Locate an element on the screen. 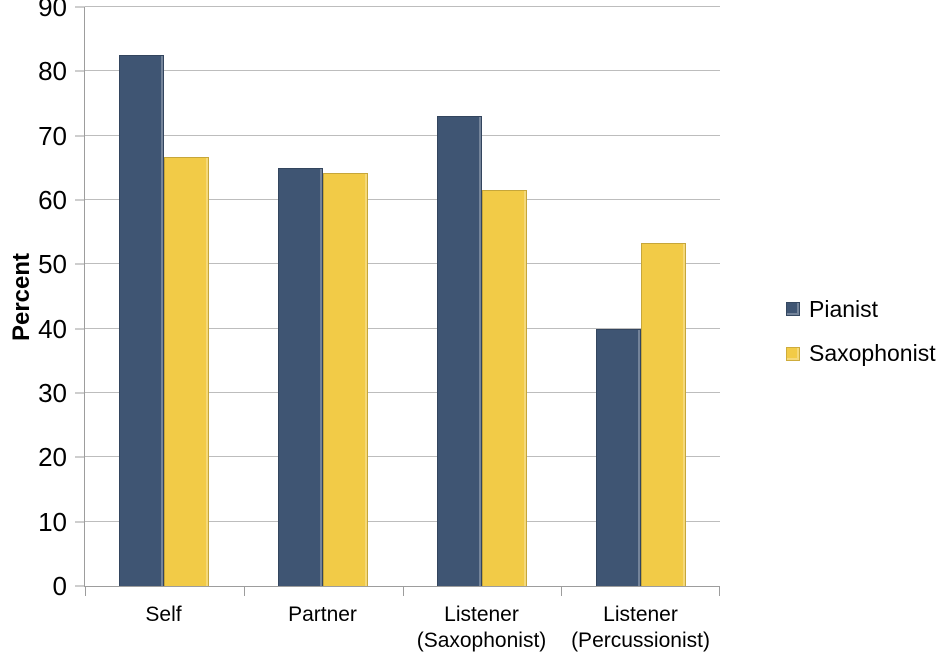 This screenshot has width=945, height=652. legend: Pianist Saxophonist is located at coordinates (861, 331).